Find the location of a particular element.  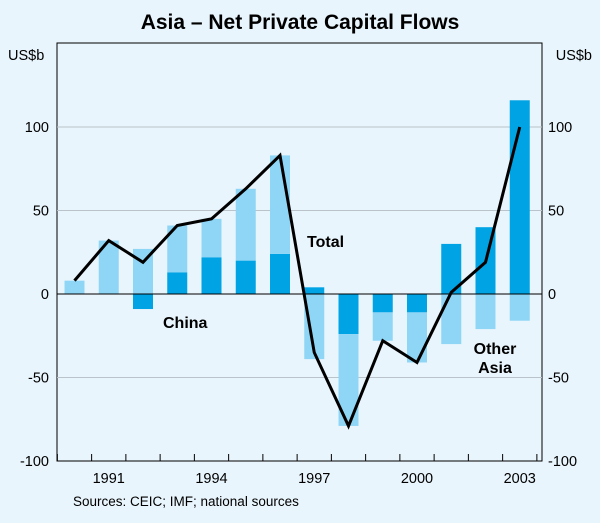

other-asia-label-line2: Asia is located at coordinates (495, 368).